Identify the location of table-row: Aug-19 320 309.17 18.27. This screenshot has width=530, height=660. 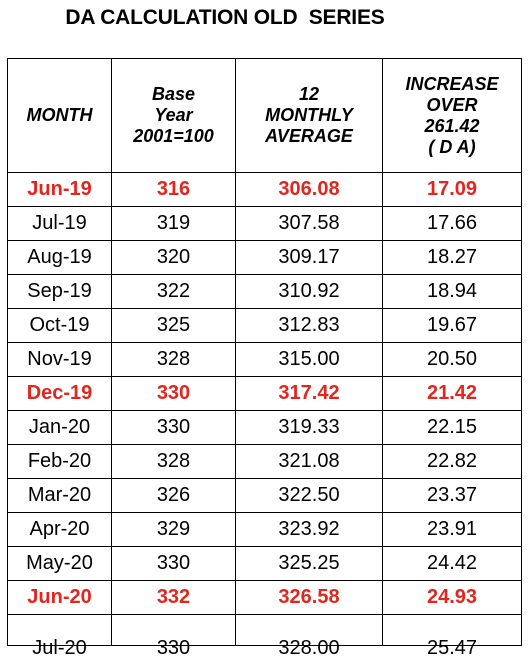
(264, 257).